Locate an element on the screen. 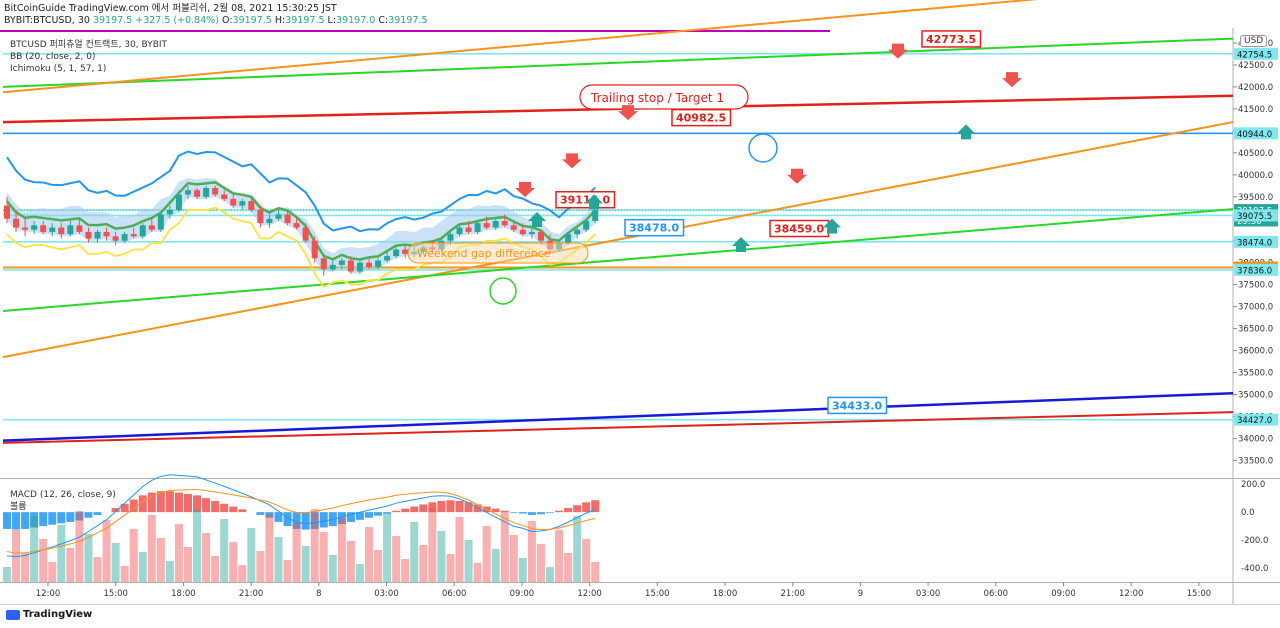 The height and width of the screenshot is (628, 1280). ohlc-close-key: C: is located at coordinates (383, 20).